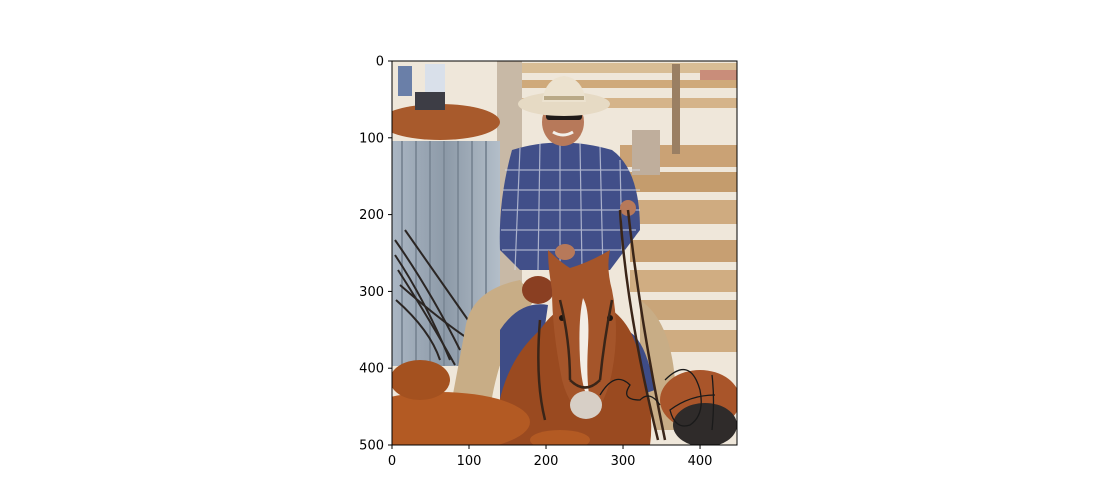  Describe the element at coordinates (371, 215) in the screenshot. I see `y-tick-label: 200` at that location.